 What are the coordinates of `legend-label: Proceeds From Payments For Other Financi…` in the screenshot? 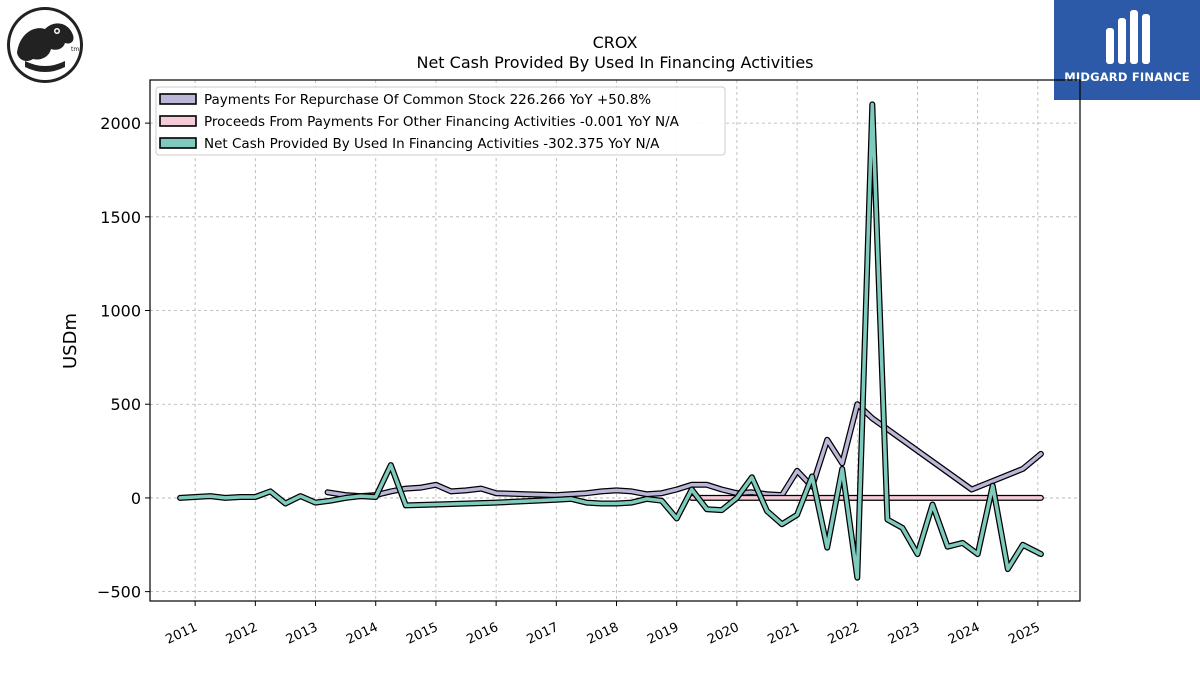 It's located at (442, 122).